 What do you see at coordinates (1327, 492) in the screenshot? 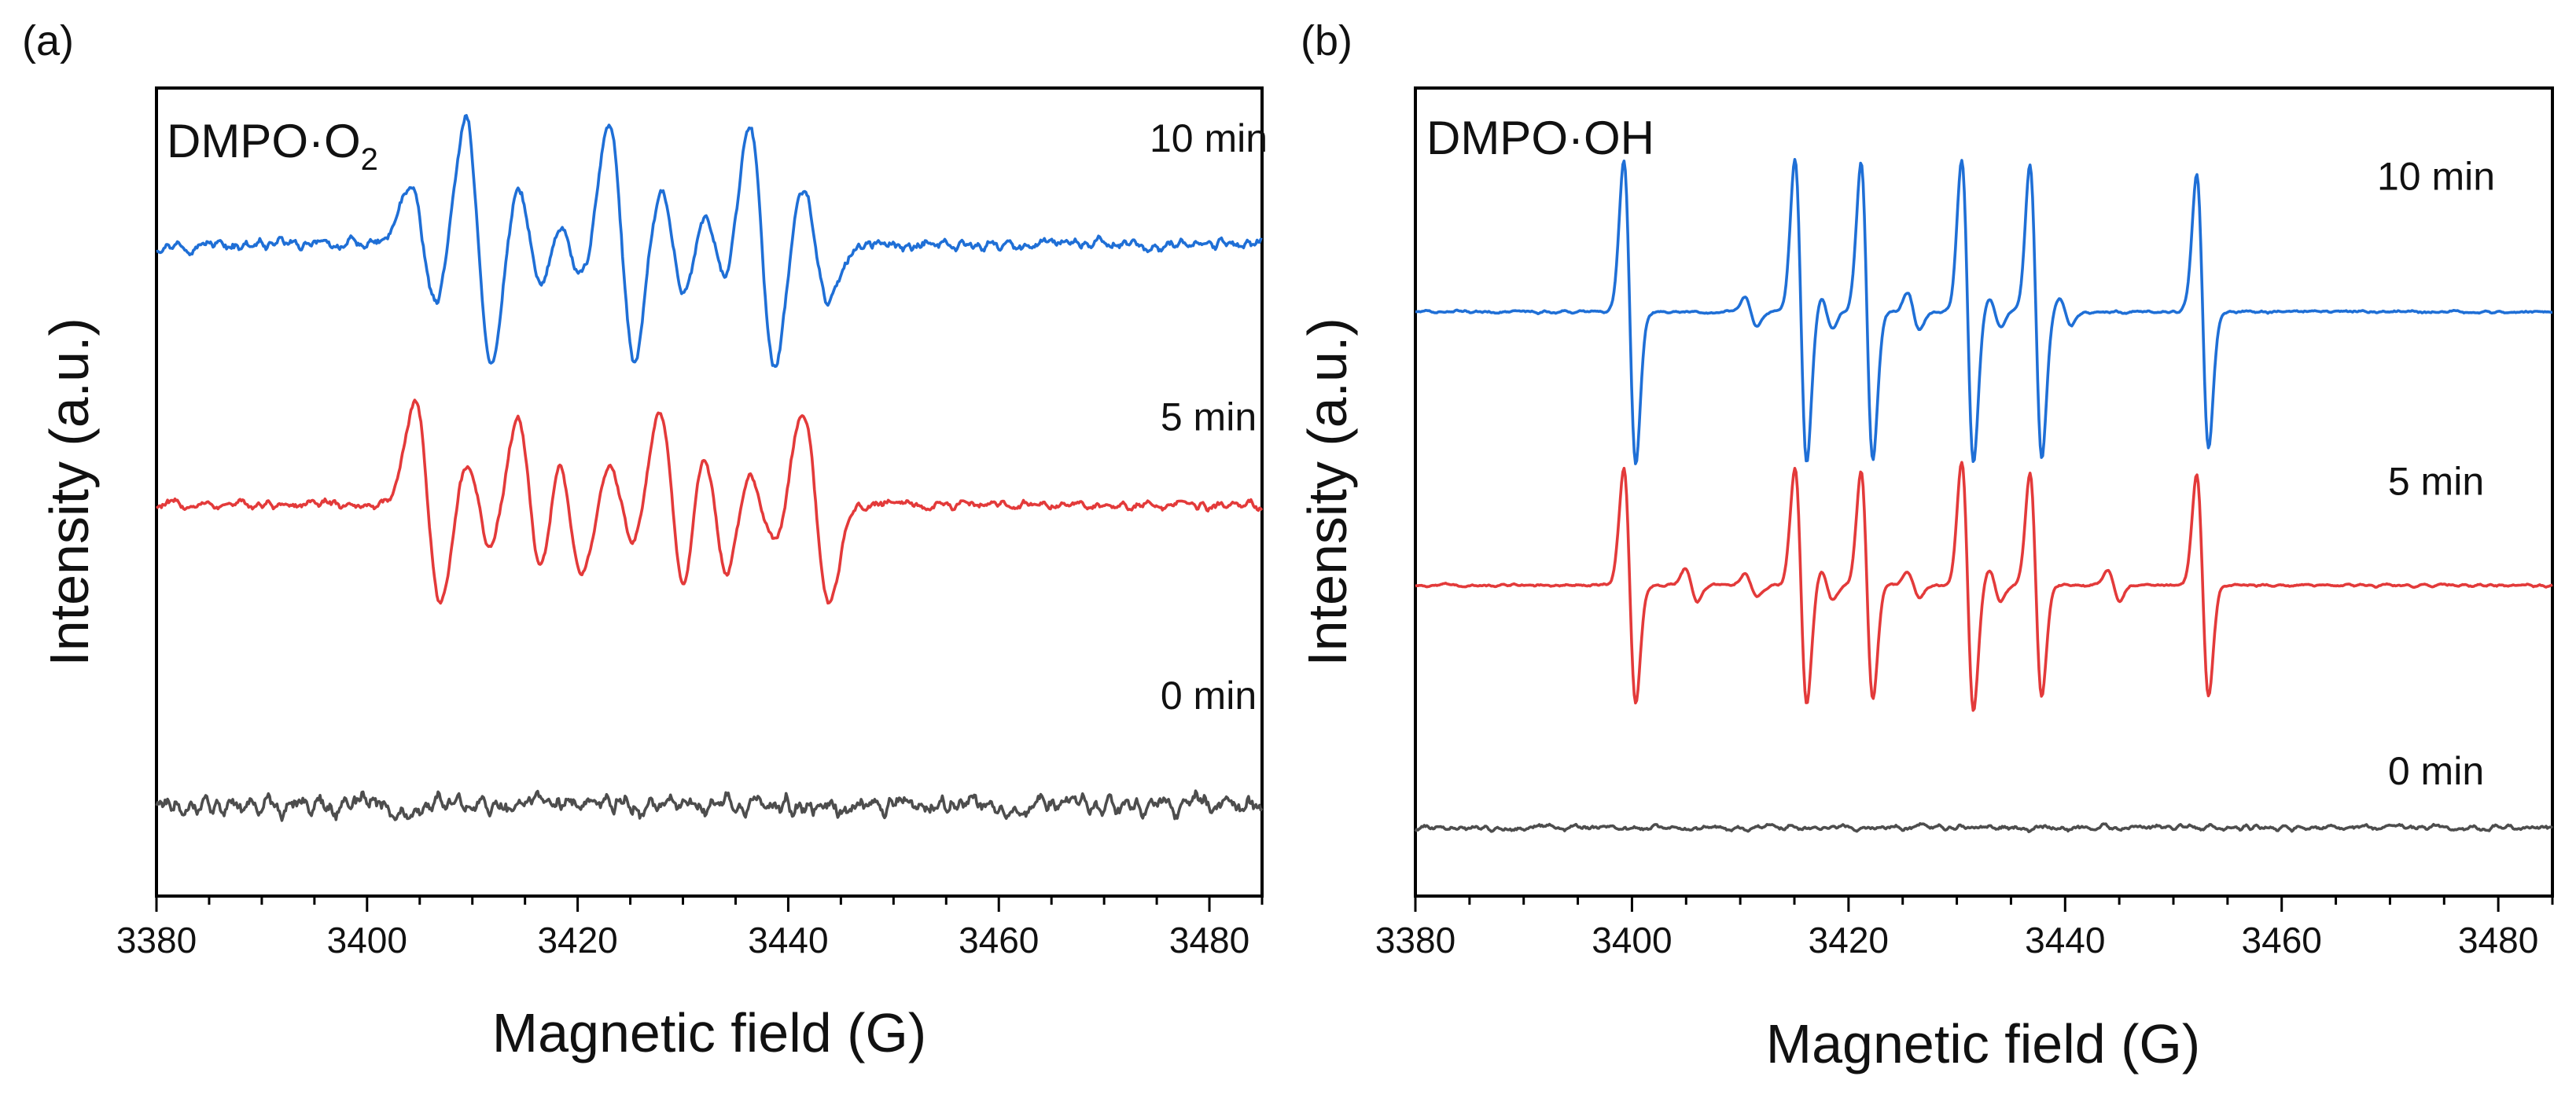
I see `panel-b-y-axis-title: Intensity (a.u.)` at bounding box center [1327, 492].